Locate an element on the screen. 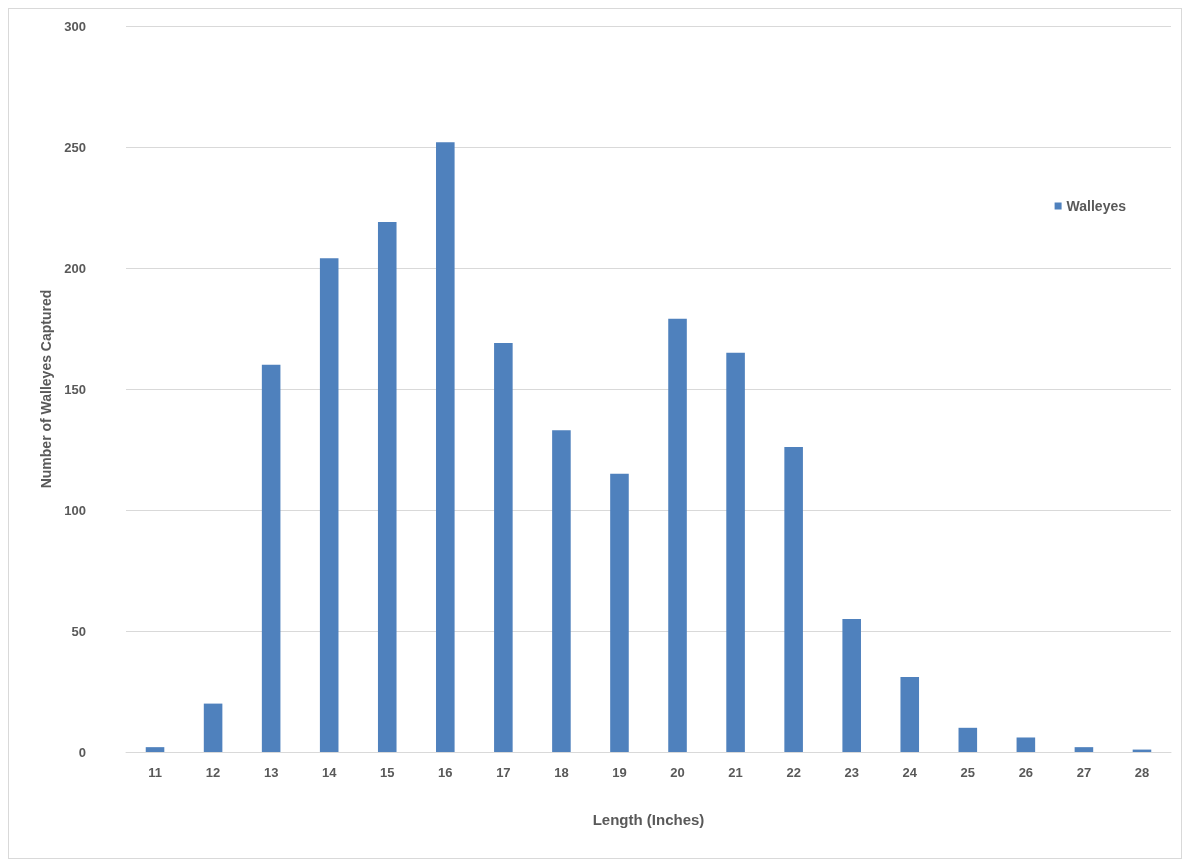  x-tick-label: 16 is located at coordinates (445, 772).